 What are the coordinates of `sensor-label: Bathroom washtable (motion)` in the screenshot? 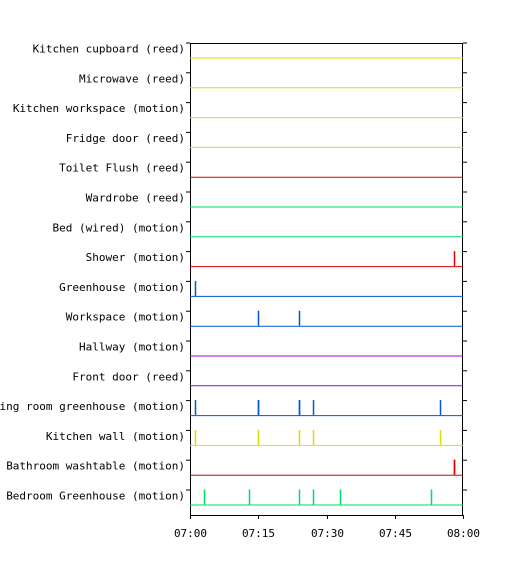 It's located at (95, 466).